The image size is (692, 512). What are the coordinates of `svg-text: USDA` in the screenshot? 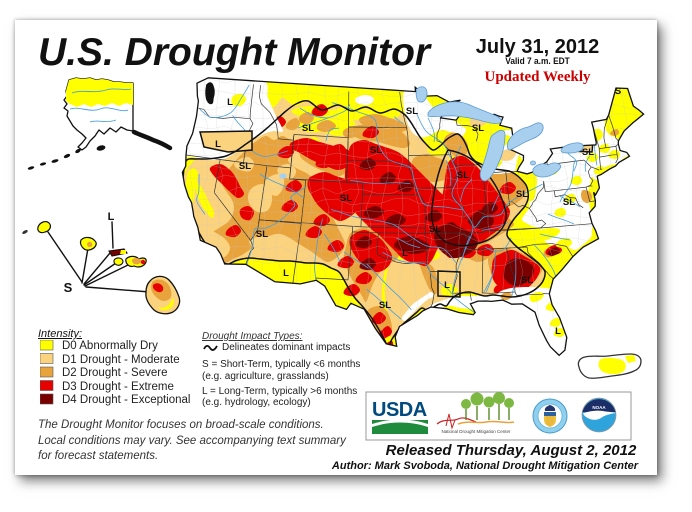 It's located at (399, 410).